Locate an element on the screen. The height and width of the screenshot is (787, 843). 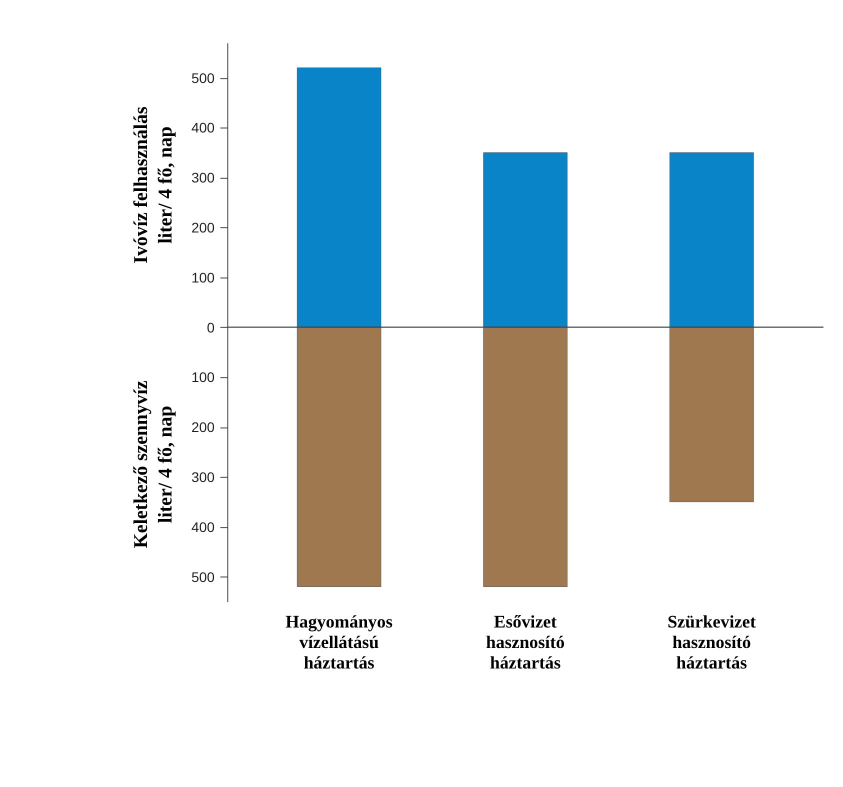
text: Keletkező szennyvíz liter/ 4 fő, nap is located at coordinates (153, 464).